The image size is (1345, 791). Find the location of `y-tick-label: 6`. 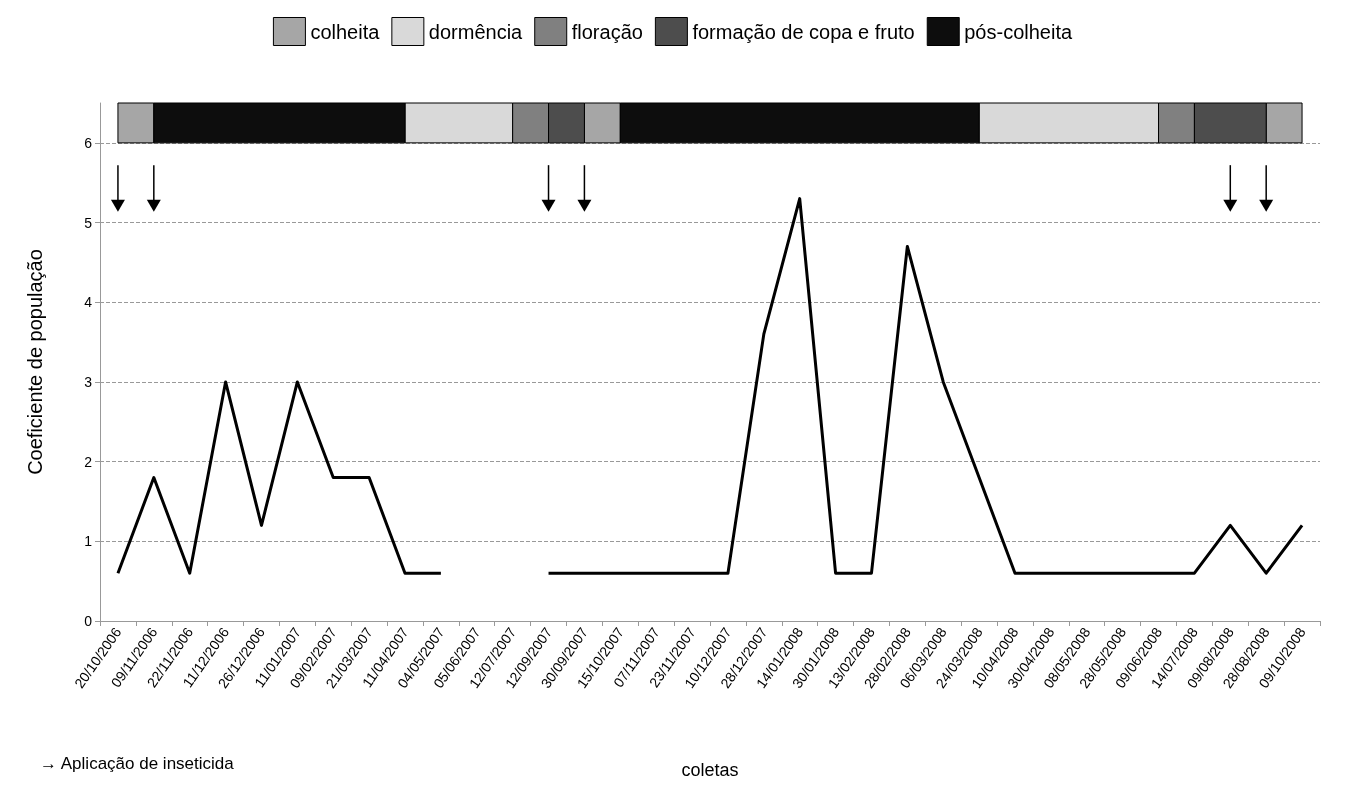

y-tick-label: 6 is located at coordinates (88, 142).